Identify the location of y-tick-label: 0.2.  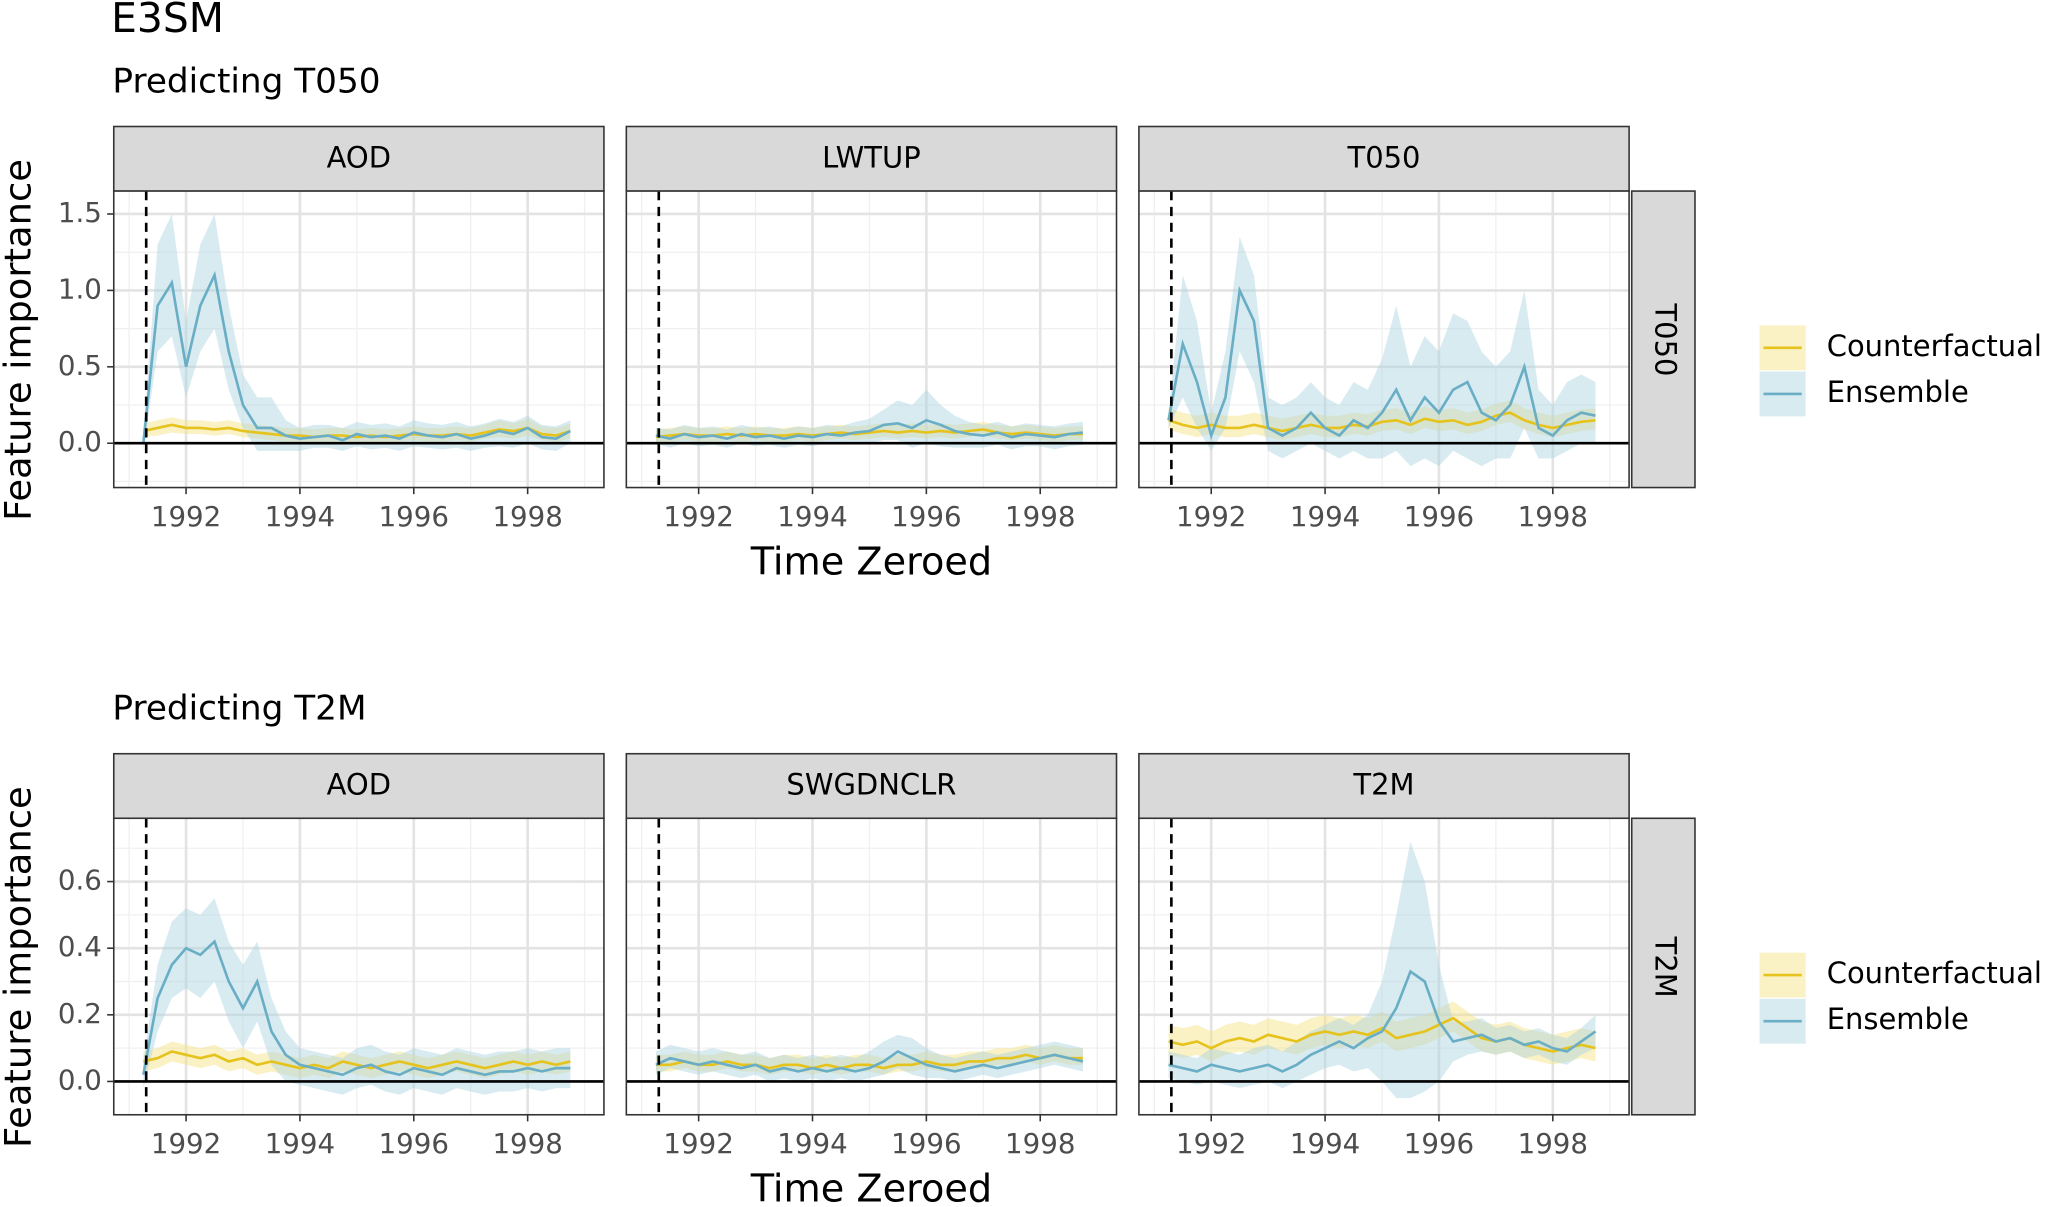
(80, 1013).